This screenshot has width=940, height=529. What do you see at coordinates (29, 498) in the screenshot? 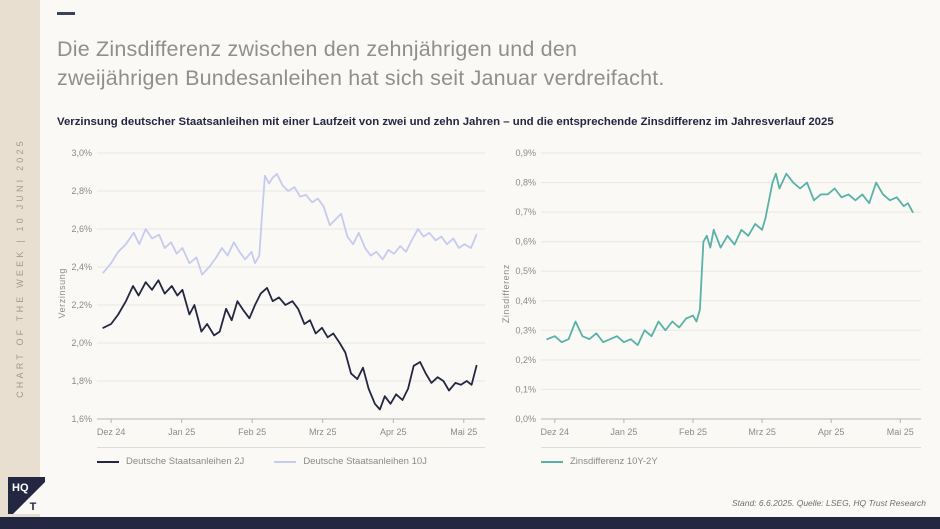
I see `logo-triangle` at bounding box center [29, 498].